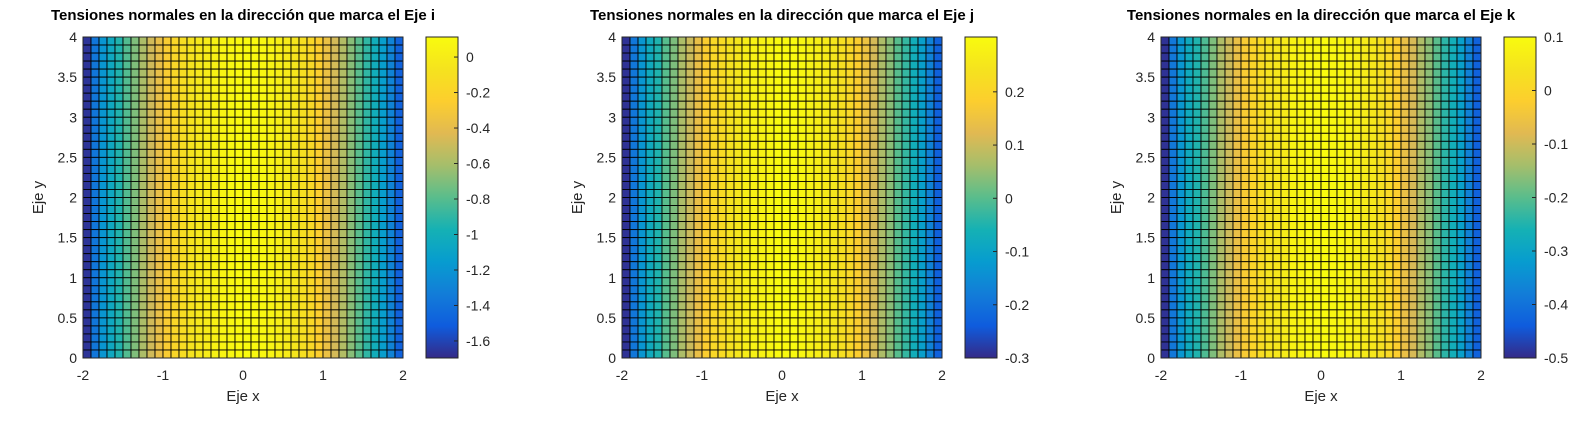 This screenshot has height=426, width=1590. I want to click on y-tick-label: 4, so click(73, 37).